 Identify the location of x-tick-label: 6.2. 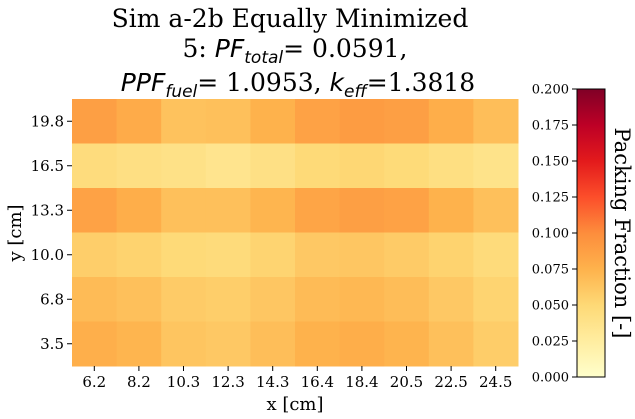
(94, 382).